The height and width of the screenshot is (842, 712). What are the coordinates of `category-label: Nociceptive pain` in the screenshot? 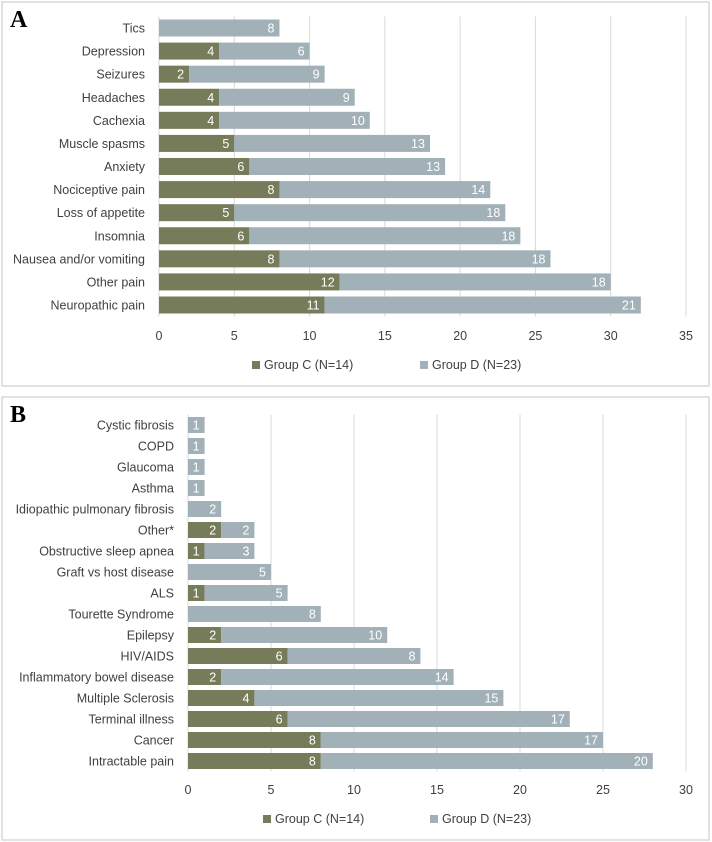 It's located at (99, 190).